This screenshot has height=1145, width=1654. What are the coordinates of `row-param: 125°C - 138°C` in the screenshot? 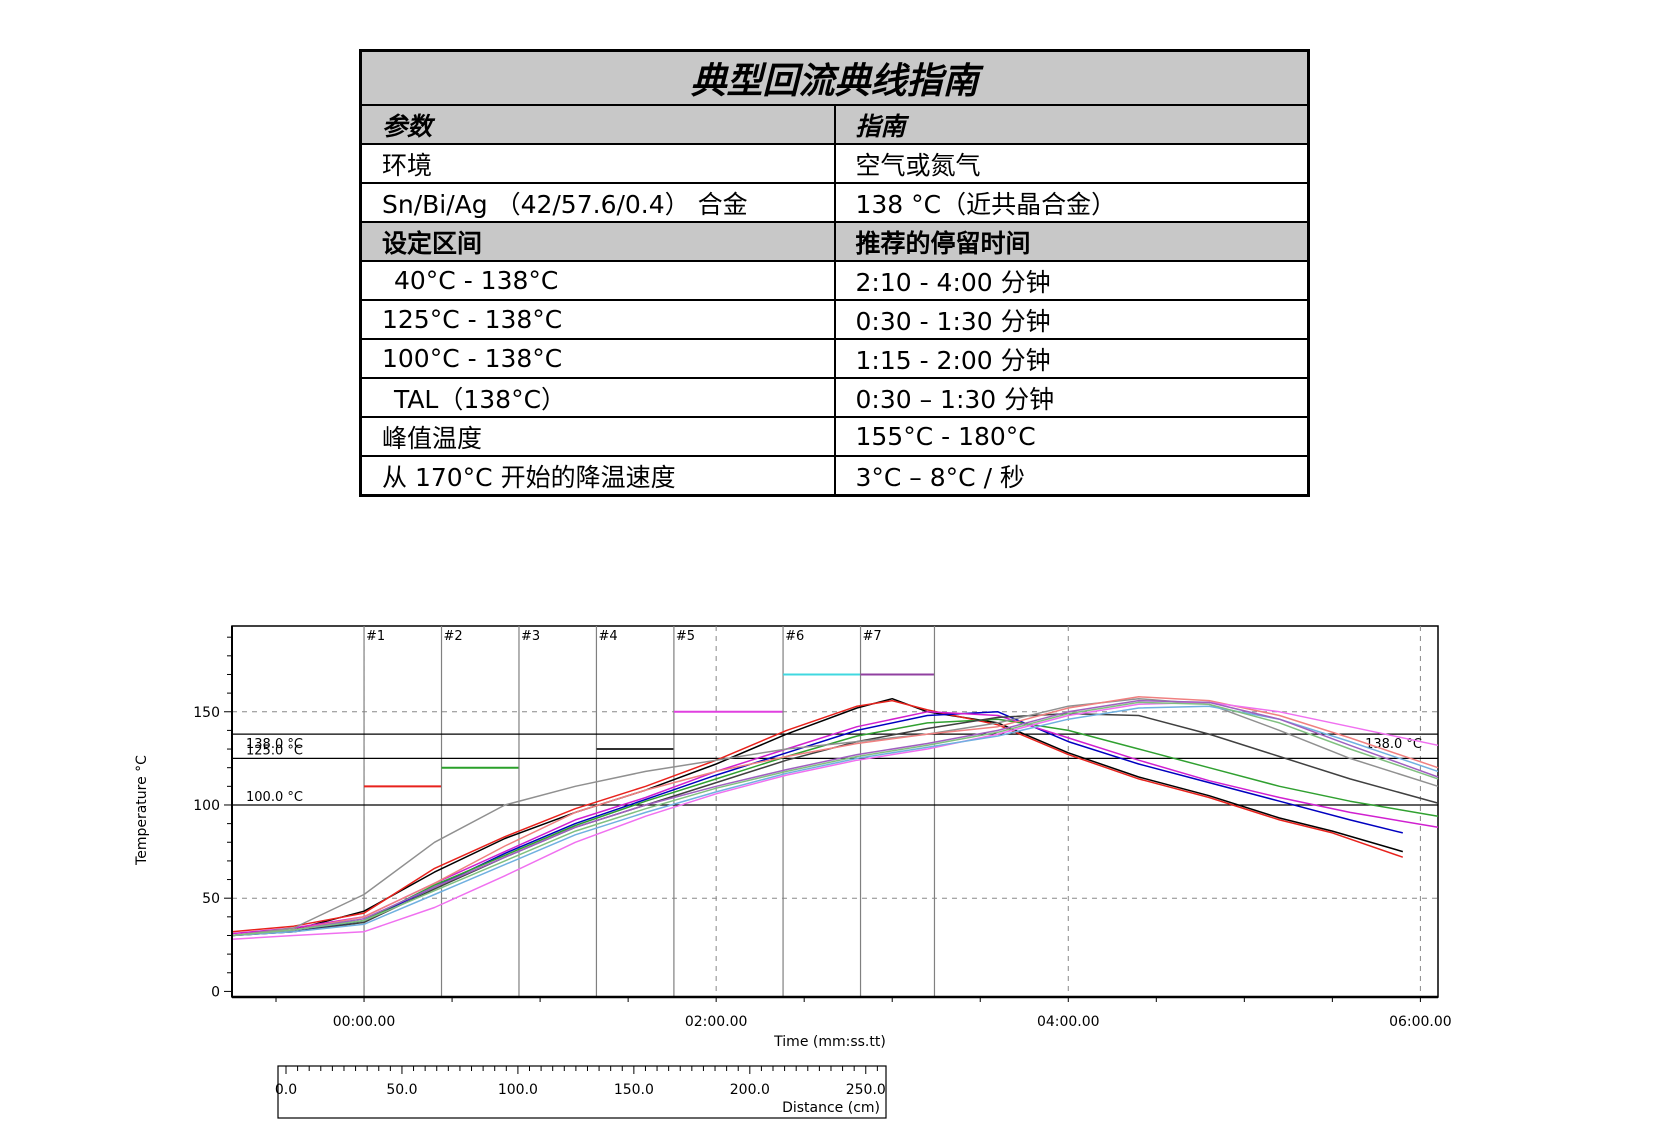 It's located at (597, 319).